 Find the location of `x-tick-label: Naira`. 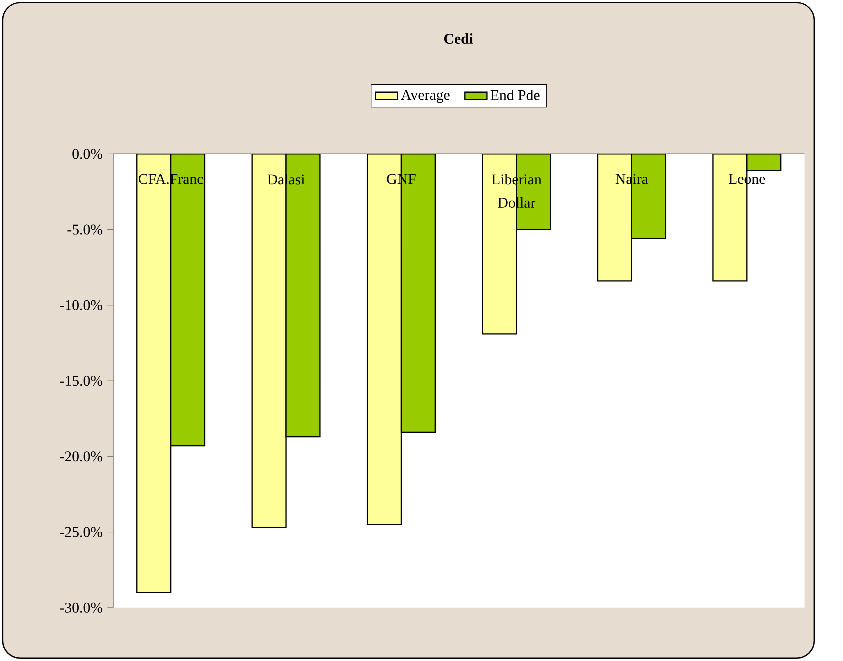

x-tick-label: Naira is located at coordinates (632, 179).